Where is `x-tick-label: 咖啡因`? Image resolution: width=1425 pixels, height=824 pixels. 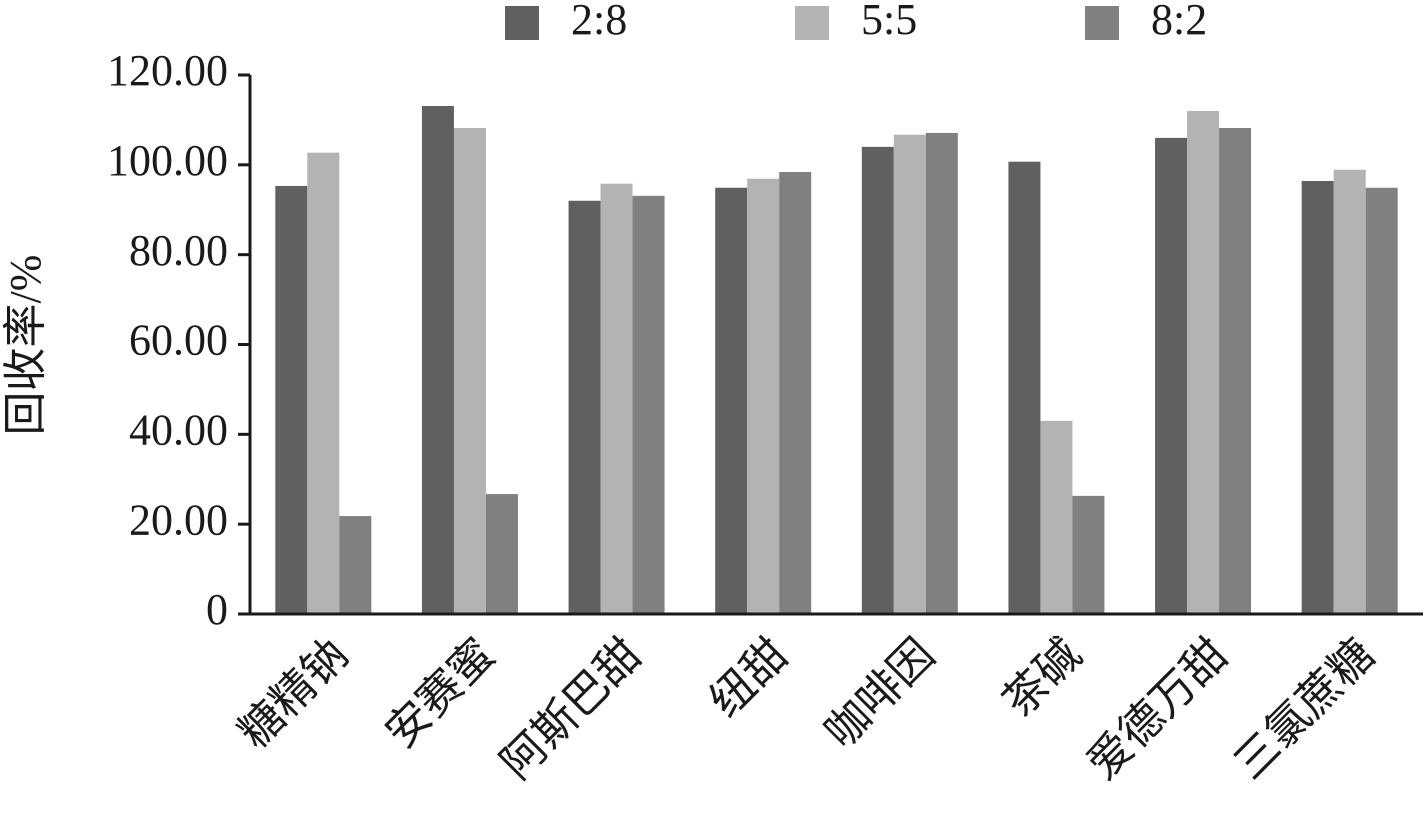
x-tick-label: 咖啡因 is located at coordinates (880, 694).